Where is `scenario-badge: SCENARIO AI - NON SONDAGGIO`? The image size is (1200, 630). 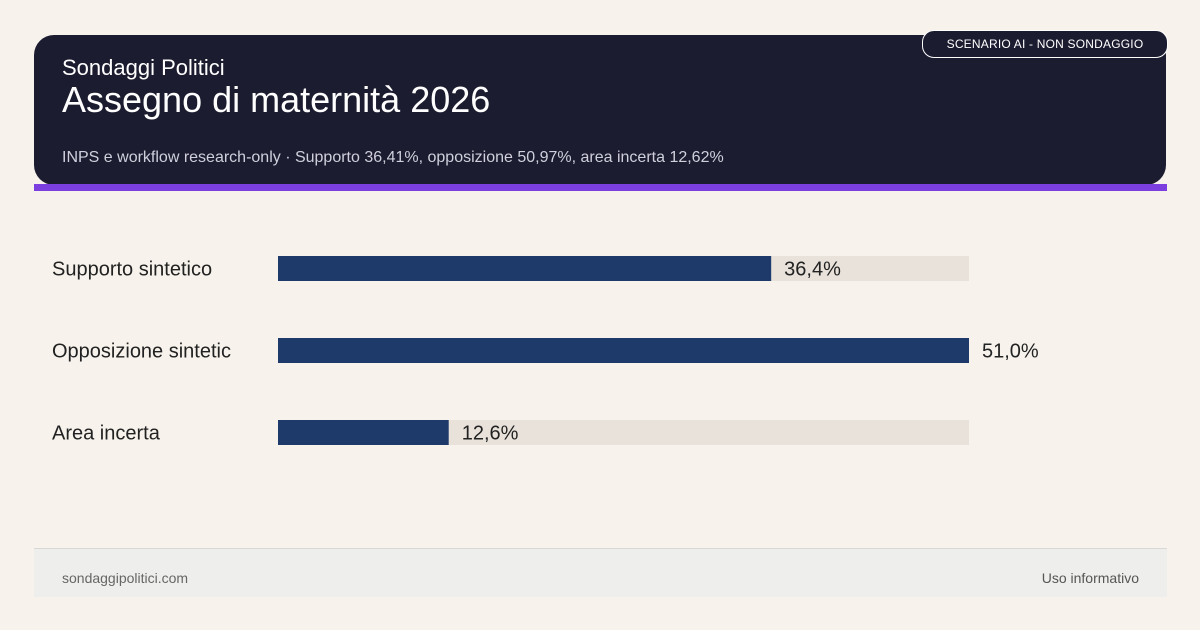 scenario-badge: SCENARIO AI - NON SONDAGGIO is located at coordinates (1045, 44).